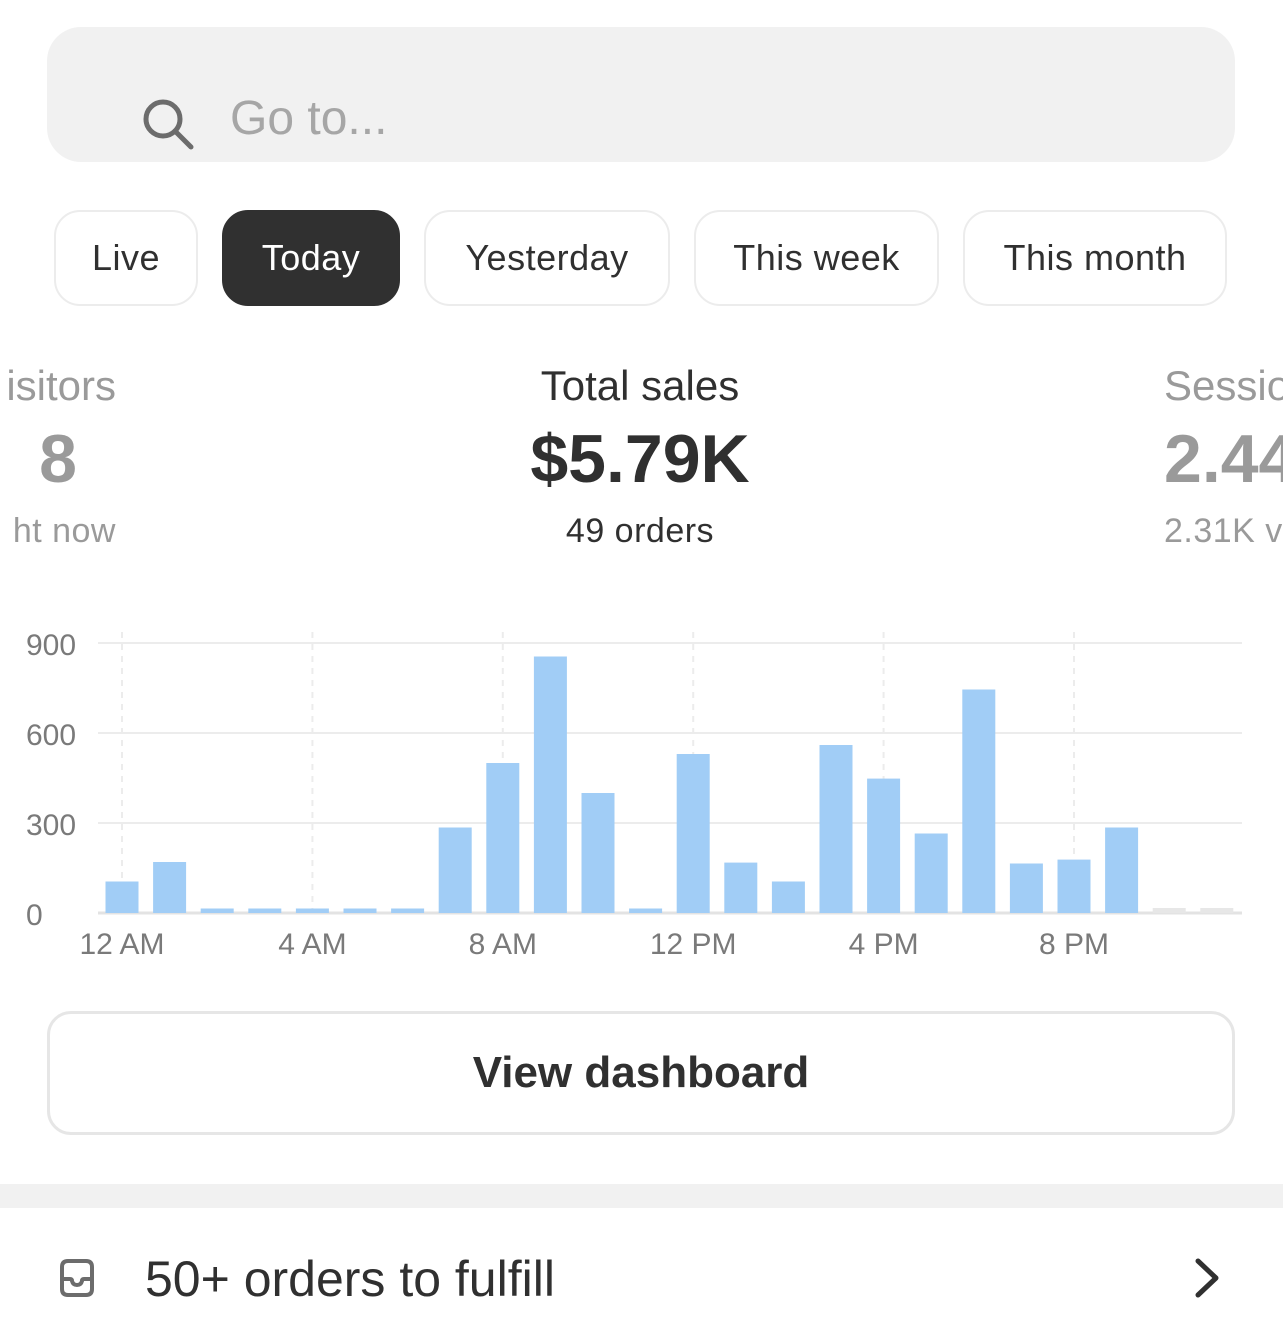 The image size is (1283, 1344). What do you see at coordinates (51, 825) in the screenshot?
I see `y-tick-label: 300` at bounding box center [51, 825].